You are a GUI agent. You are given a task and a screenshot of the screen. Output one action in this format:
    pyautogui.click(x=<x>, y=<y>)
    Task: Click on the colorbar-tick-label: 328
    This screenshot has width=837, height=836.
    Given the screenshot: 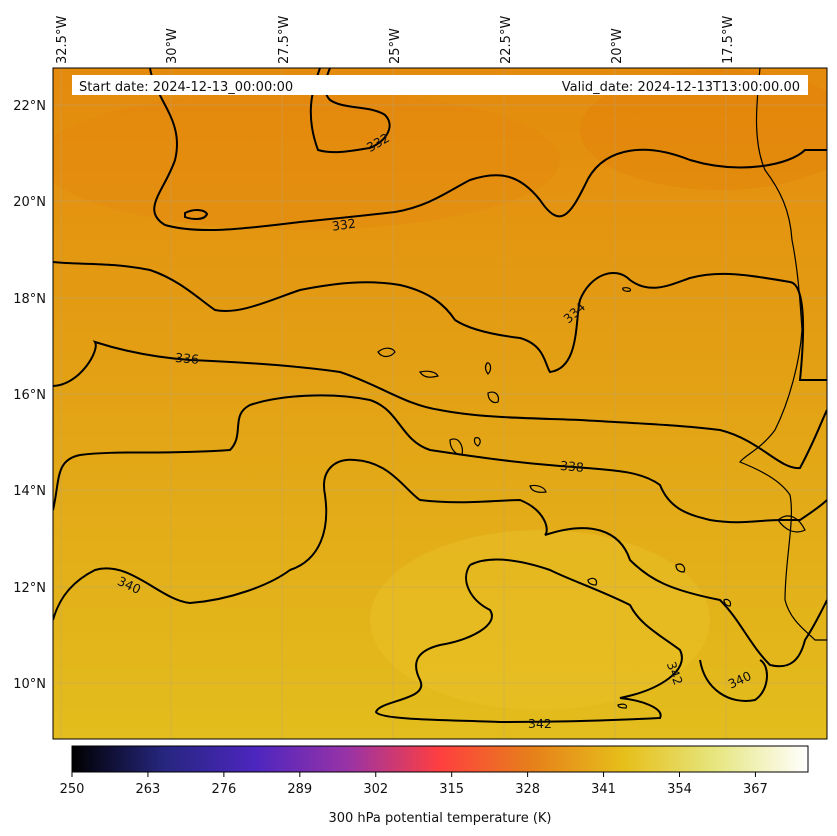 What is the action you would take?
    pyautogui.click(x=527, y=789)
    